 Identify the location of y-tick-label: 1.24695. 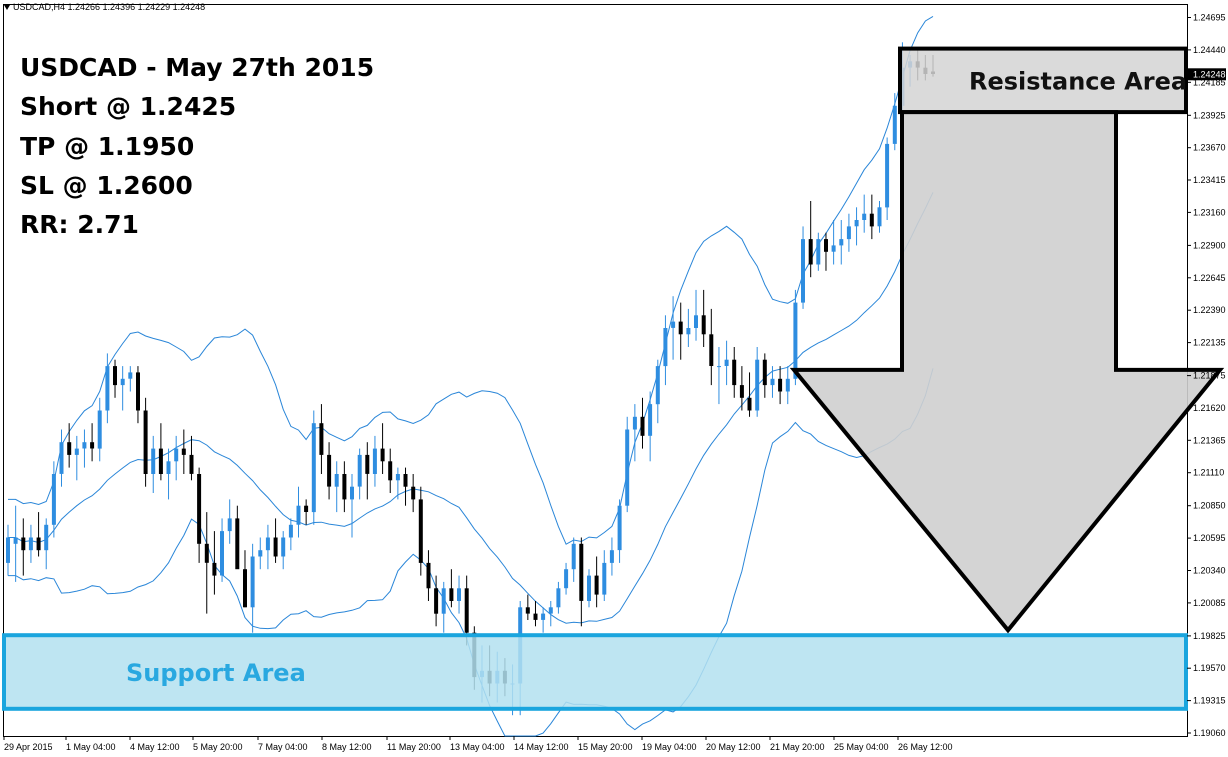
(1209, 18).